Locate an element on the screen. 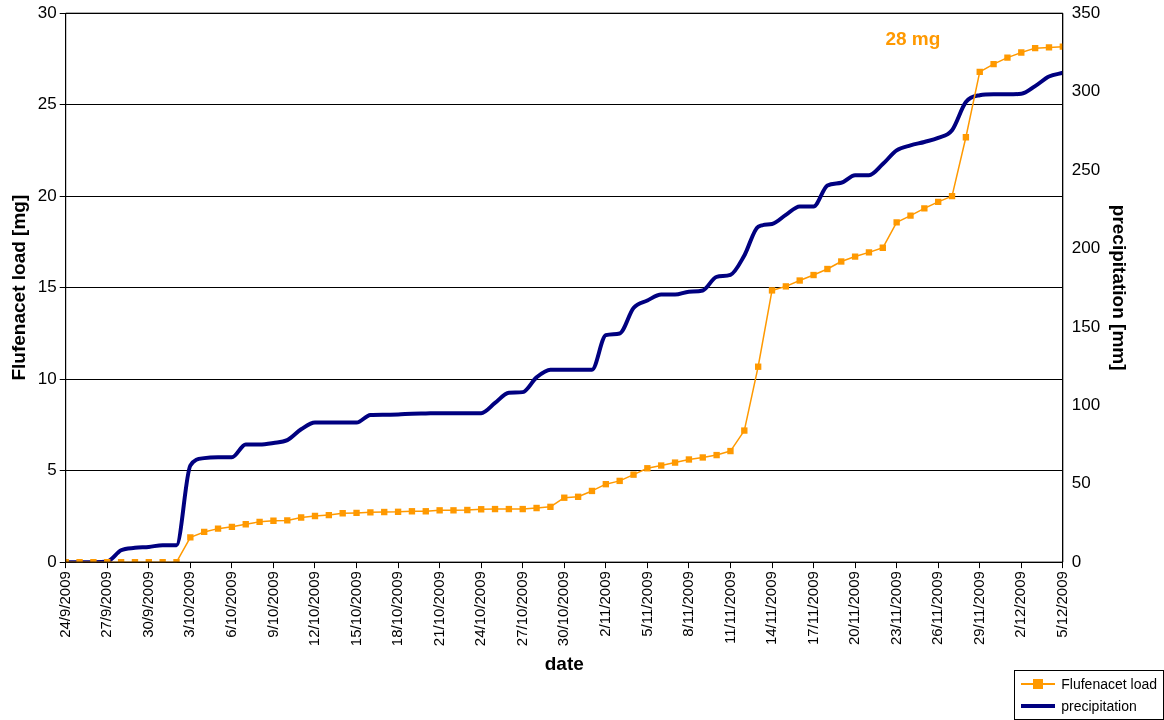 The image size is (1164, 720). x-tick-label: 6/10/2009 is located at coordinates (231, 604).